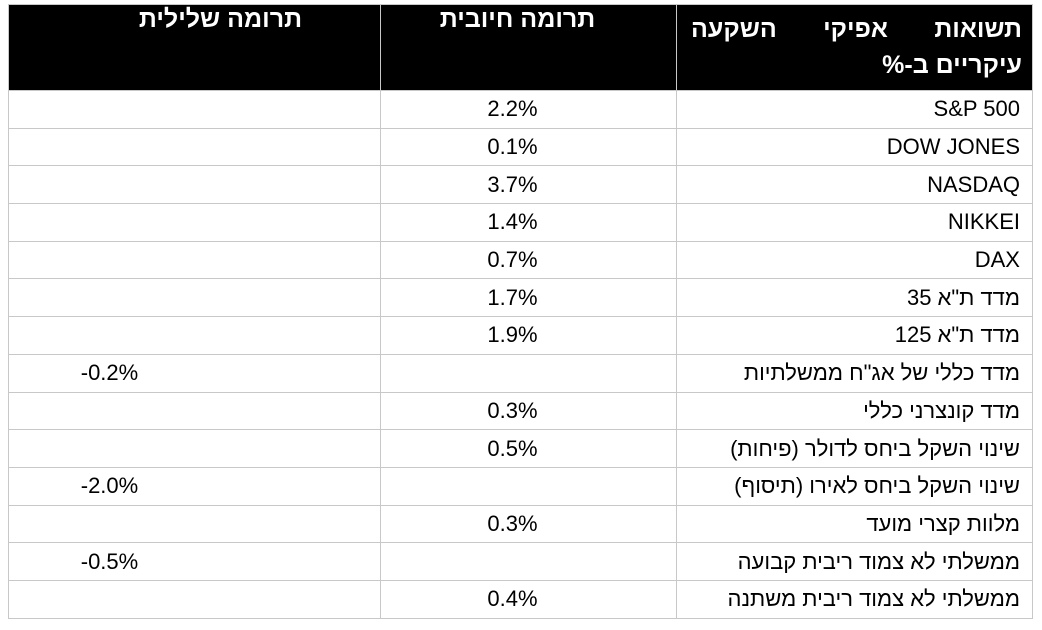  I want to click on row-positive: 2.2%, so click(528, 109).